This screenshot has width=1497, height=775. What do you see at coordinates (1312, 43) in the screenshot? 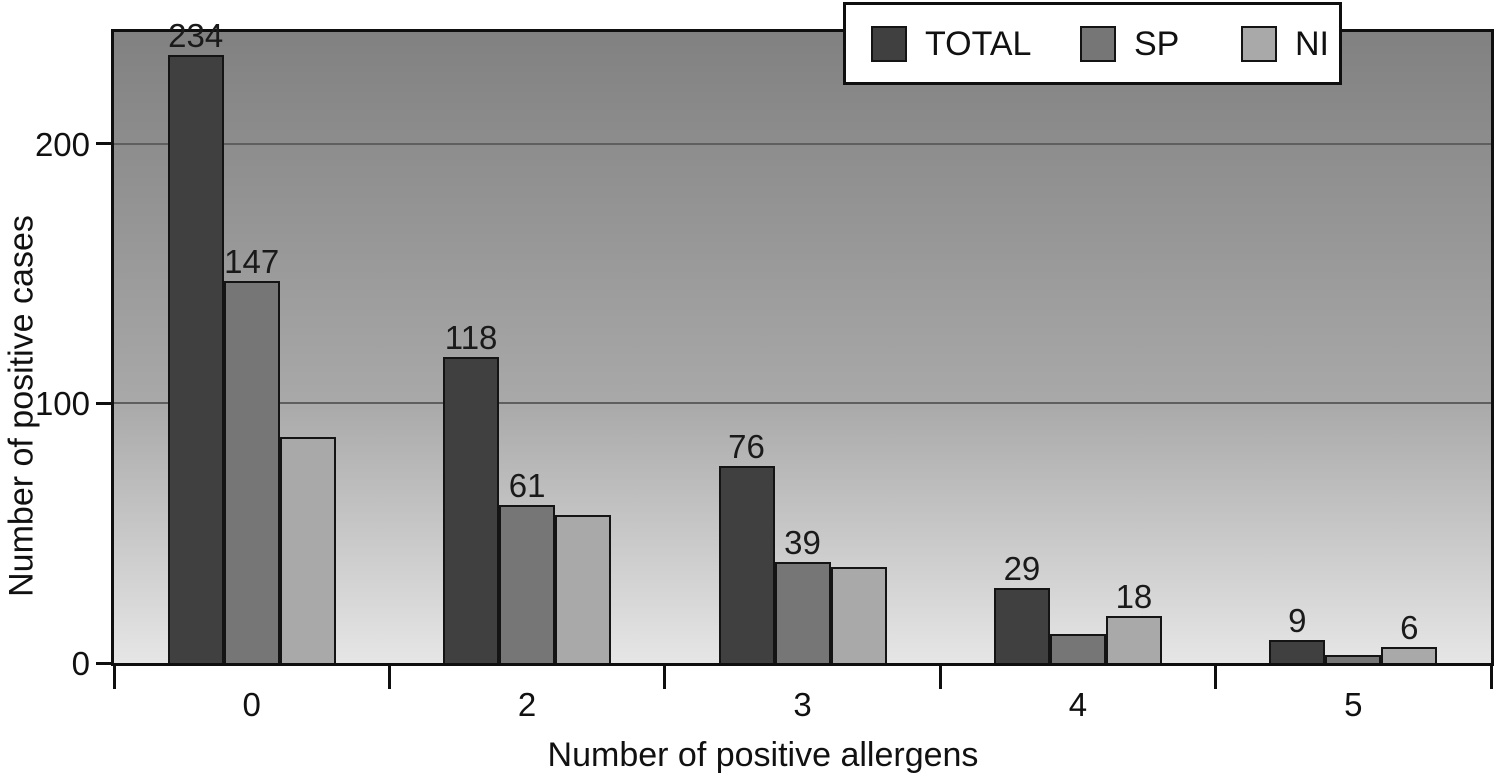
I see `legend-label-ni: NI` at bounding box center [1312, 43].